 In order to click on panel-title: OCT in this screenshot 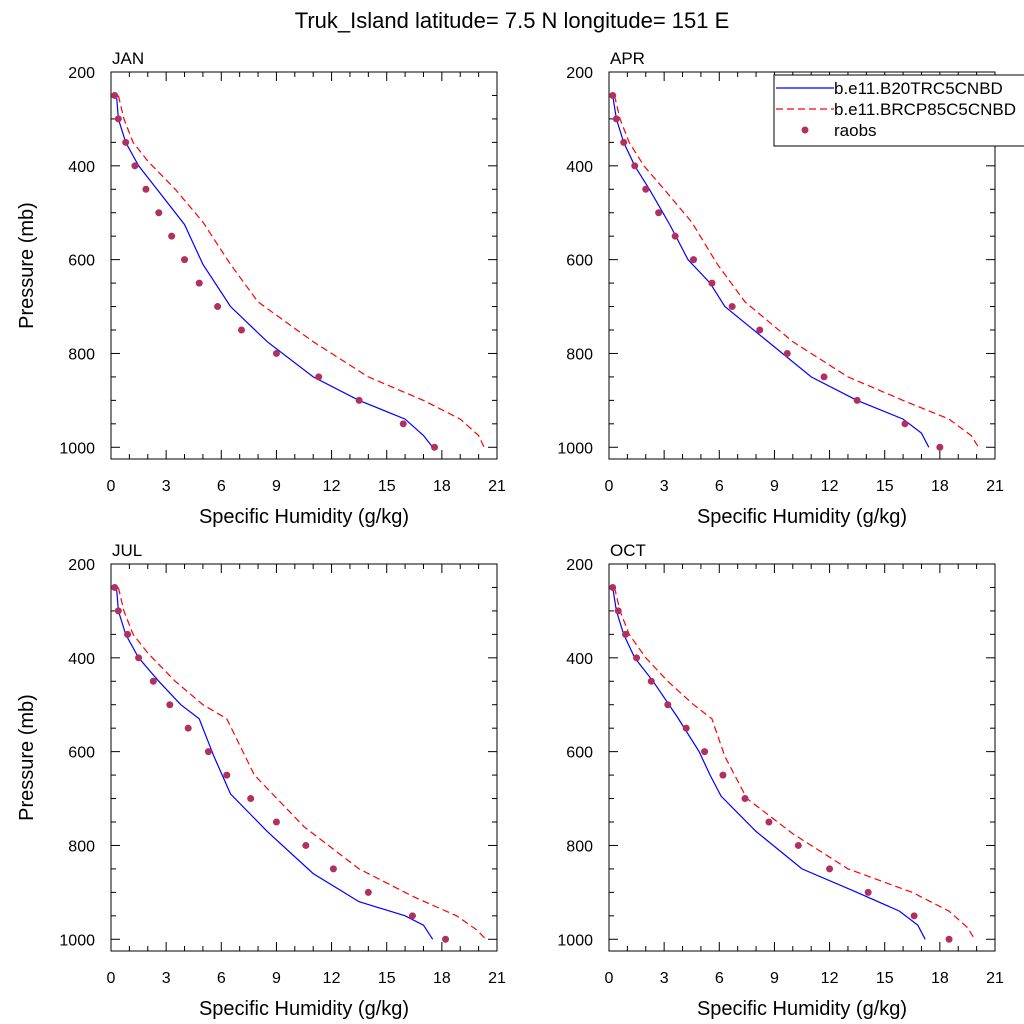, I will do `click(628, 550)`.